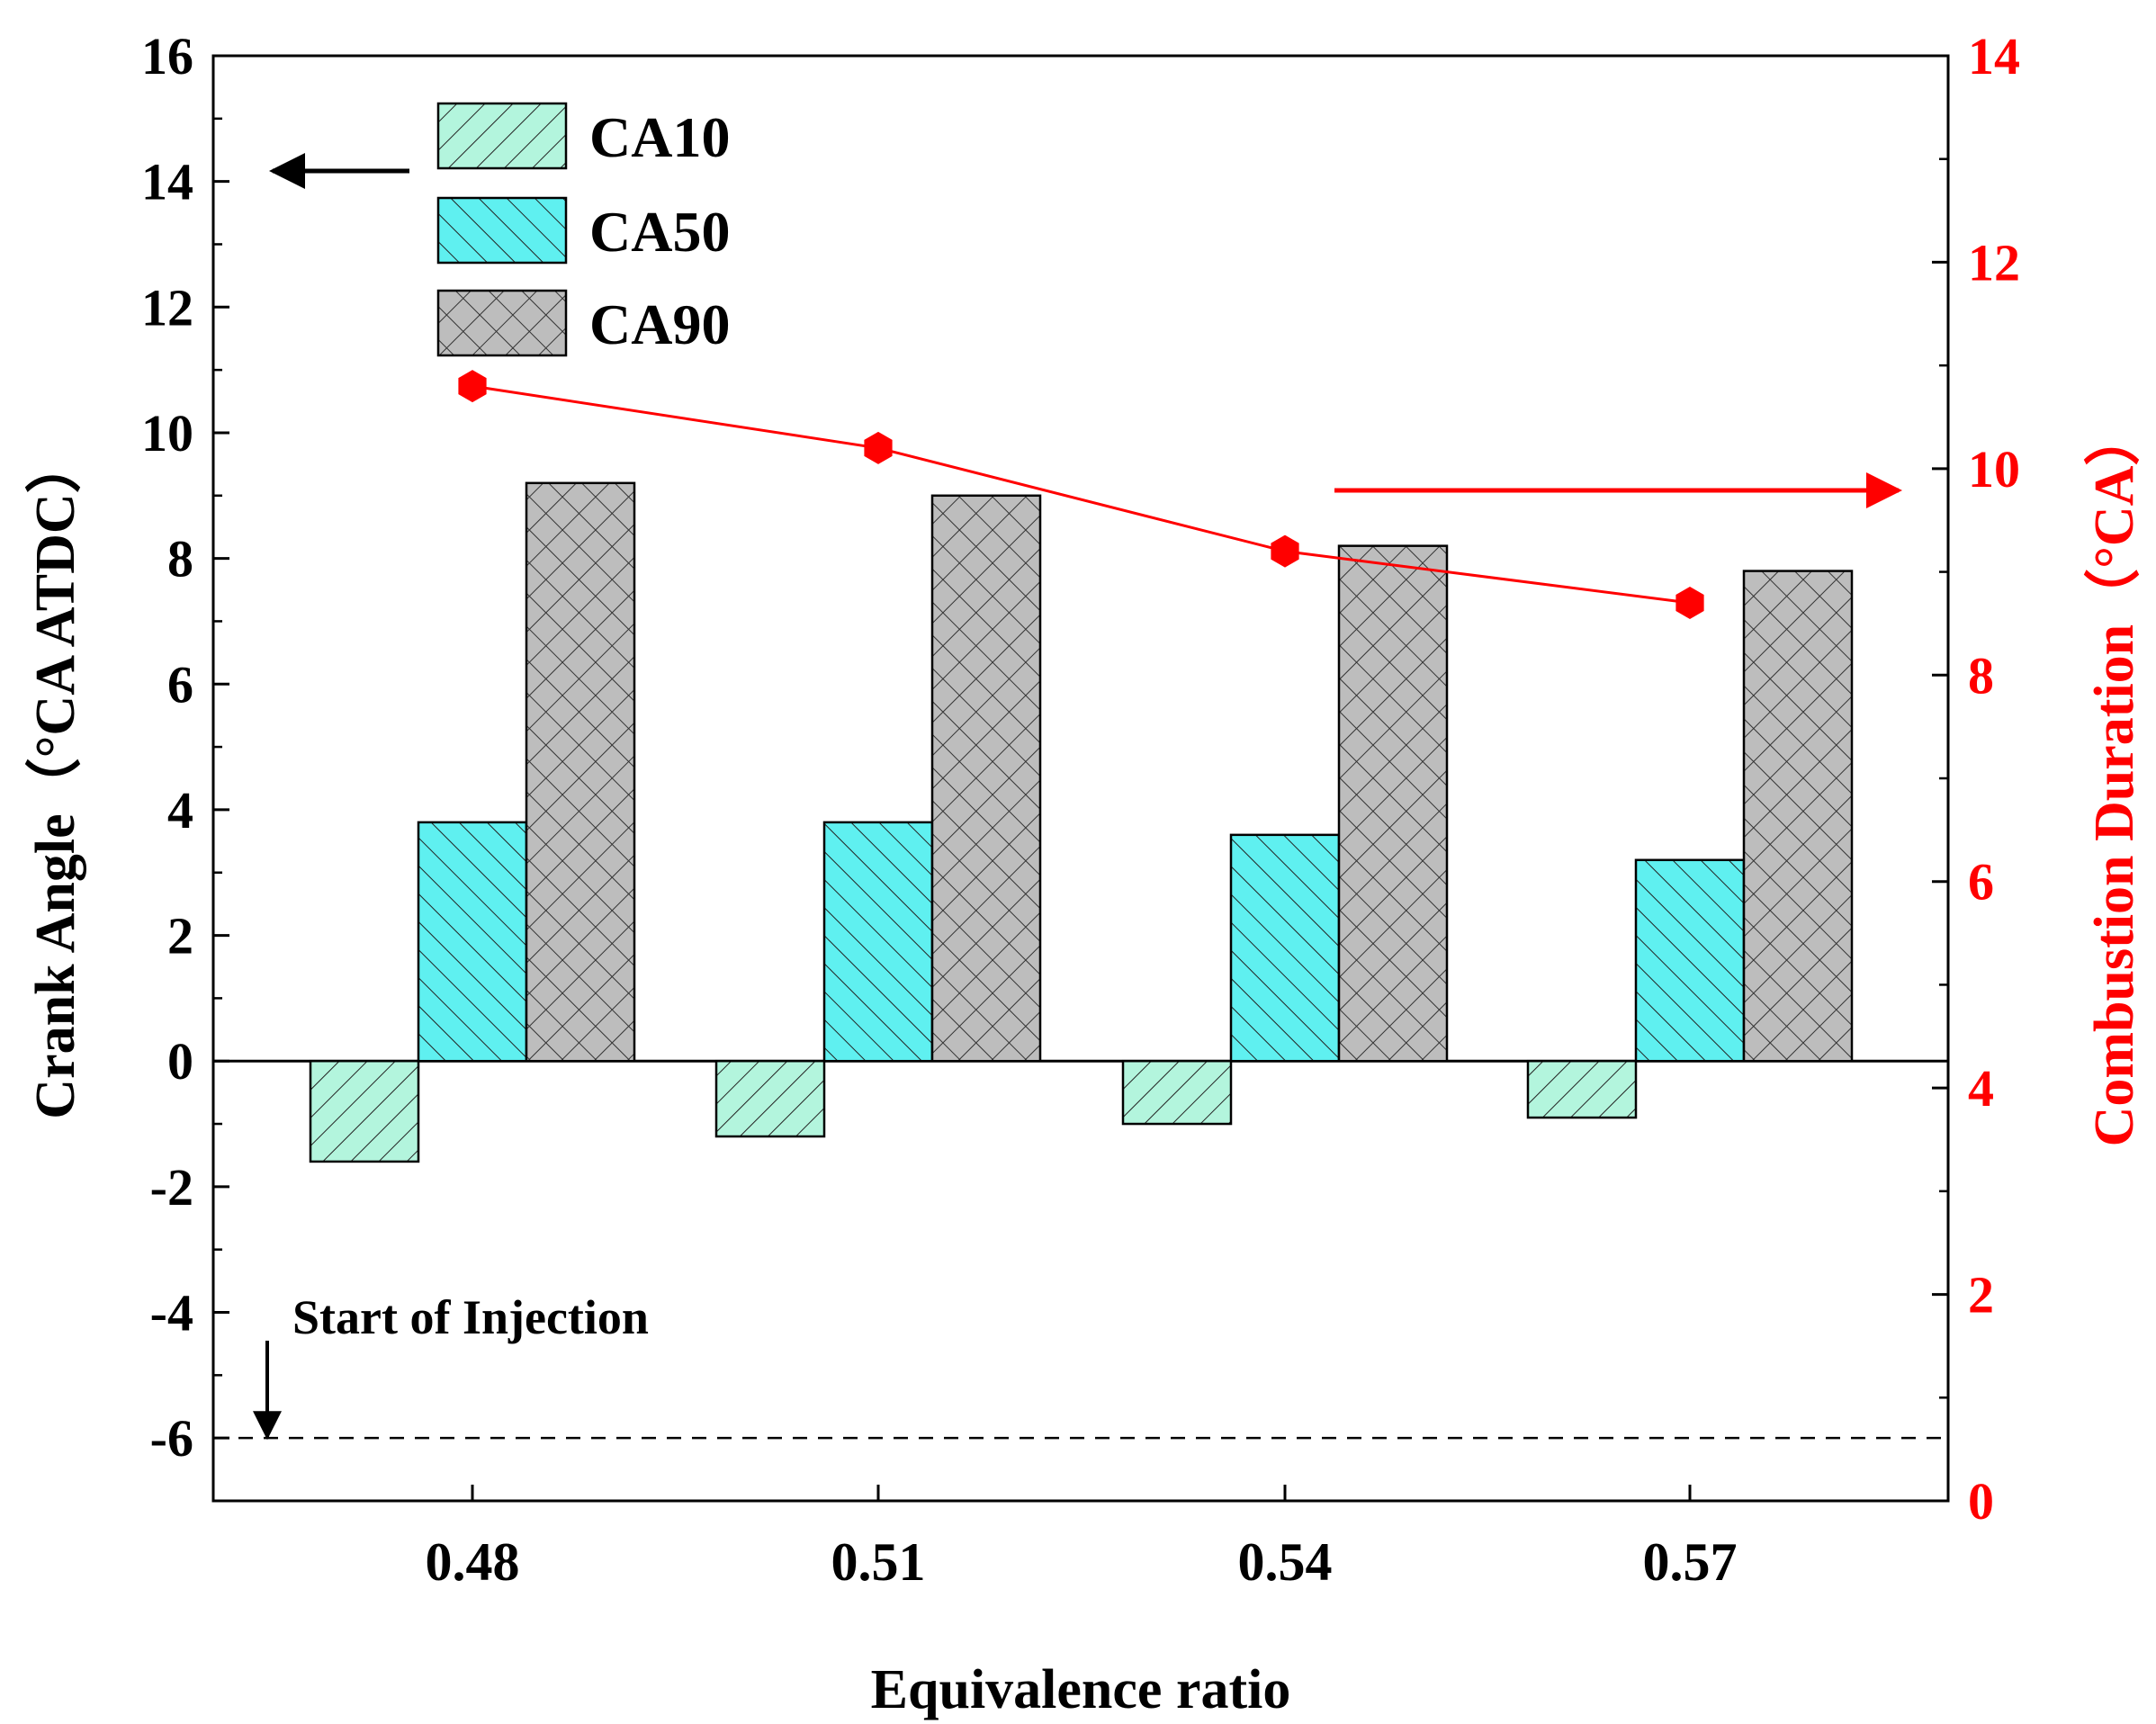 Image resolution: width=2156 pixels, height=1724 pixels. What do you see at coordinates (364, 1111) in the screenshot?
I see `bar-ca10-0.48` at bounding box center [364, 1111].